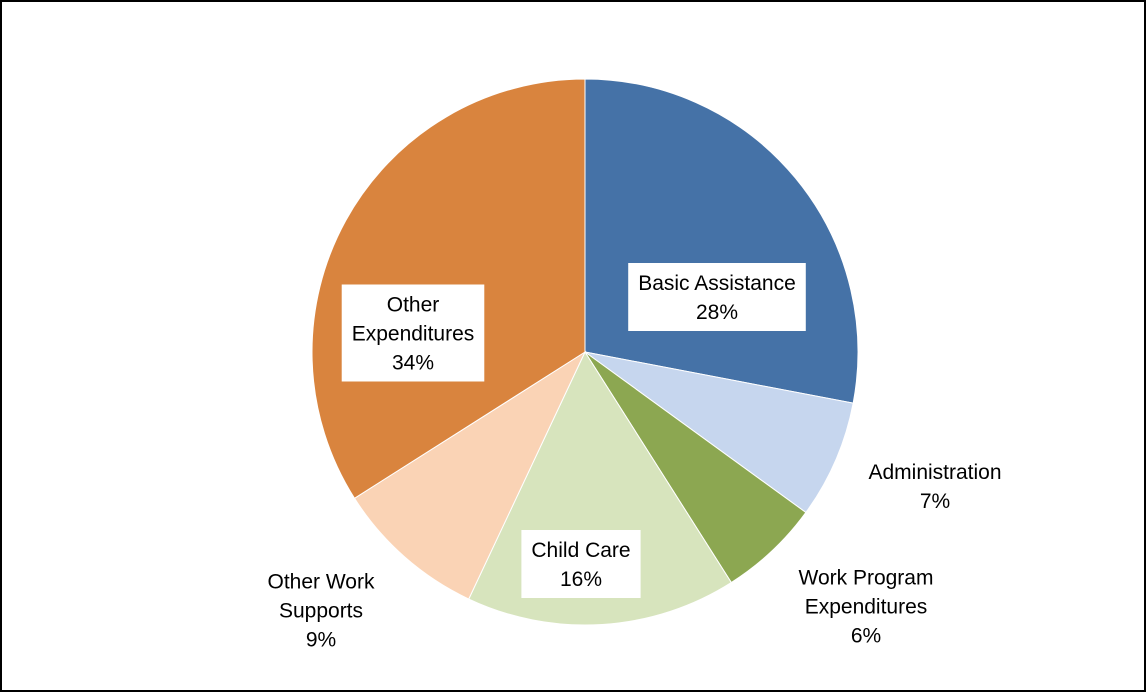 Image resolution: width=1146 pixels, height=692 pixels. Describe the element at coordinates (580, 550) in the screenshot. I see `data-label-text: Child Care` at that location.